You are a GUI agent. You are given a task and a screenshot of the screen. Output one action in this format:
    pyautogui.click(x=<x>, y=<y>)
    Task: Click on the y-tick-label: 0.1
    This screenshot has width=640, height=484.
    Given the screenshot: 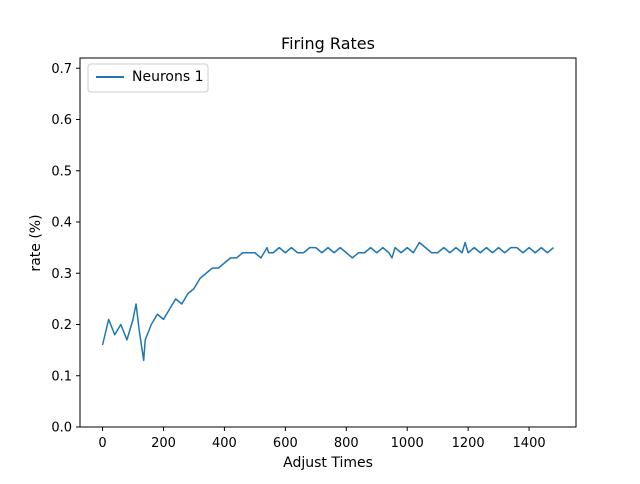 What is the action you would take?
    pyautogui.click(x=61, y=376)
    